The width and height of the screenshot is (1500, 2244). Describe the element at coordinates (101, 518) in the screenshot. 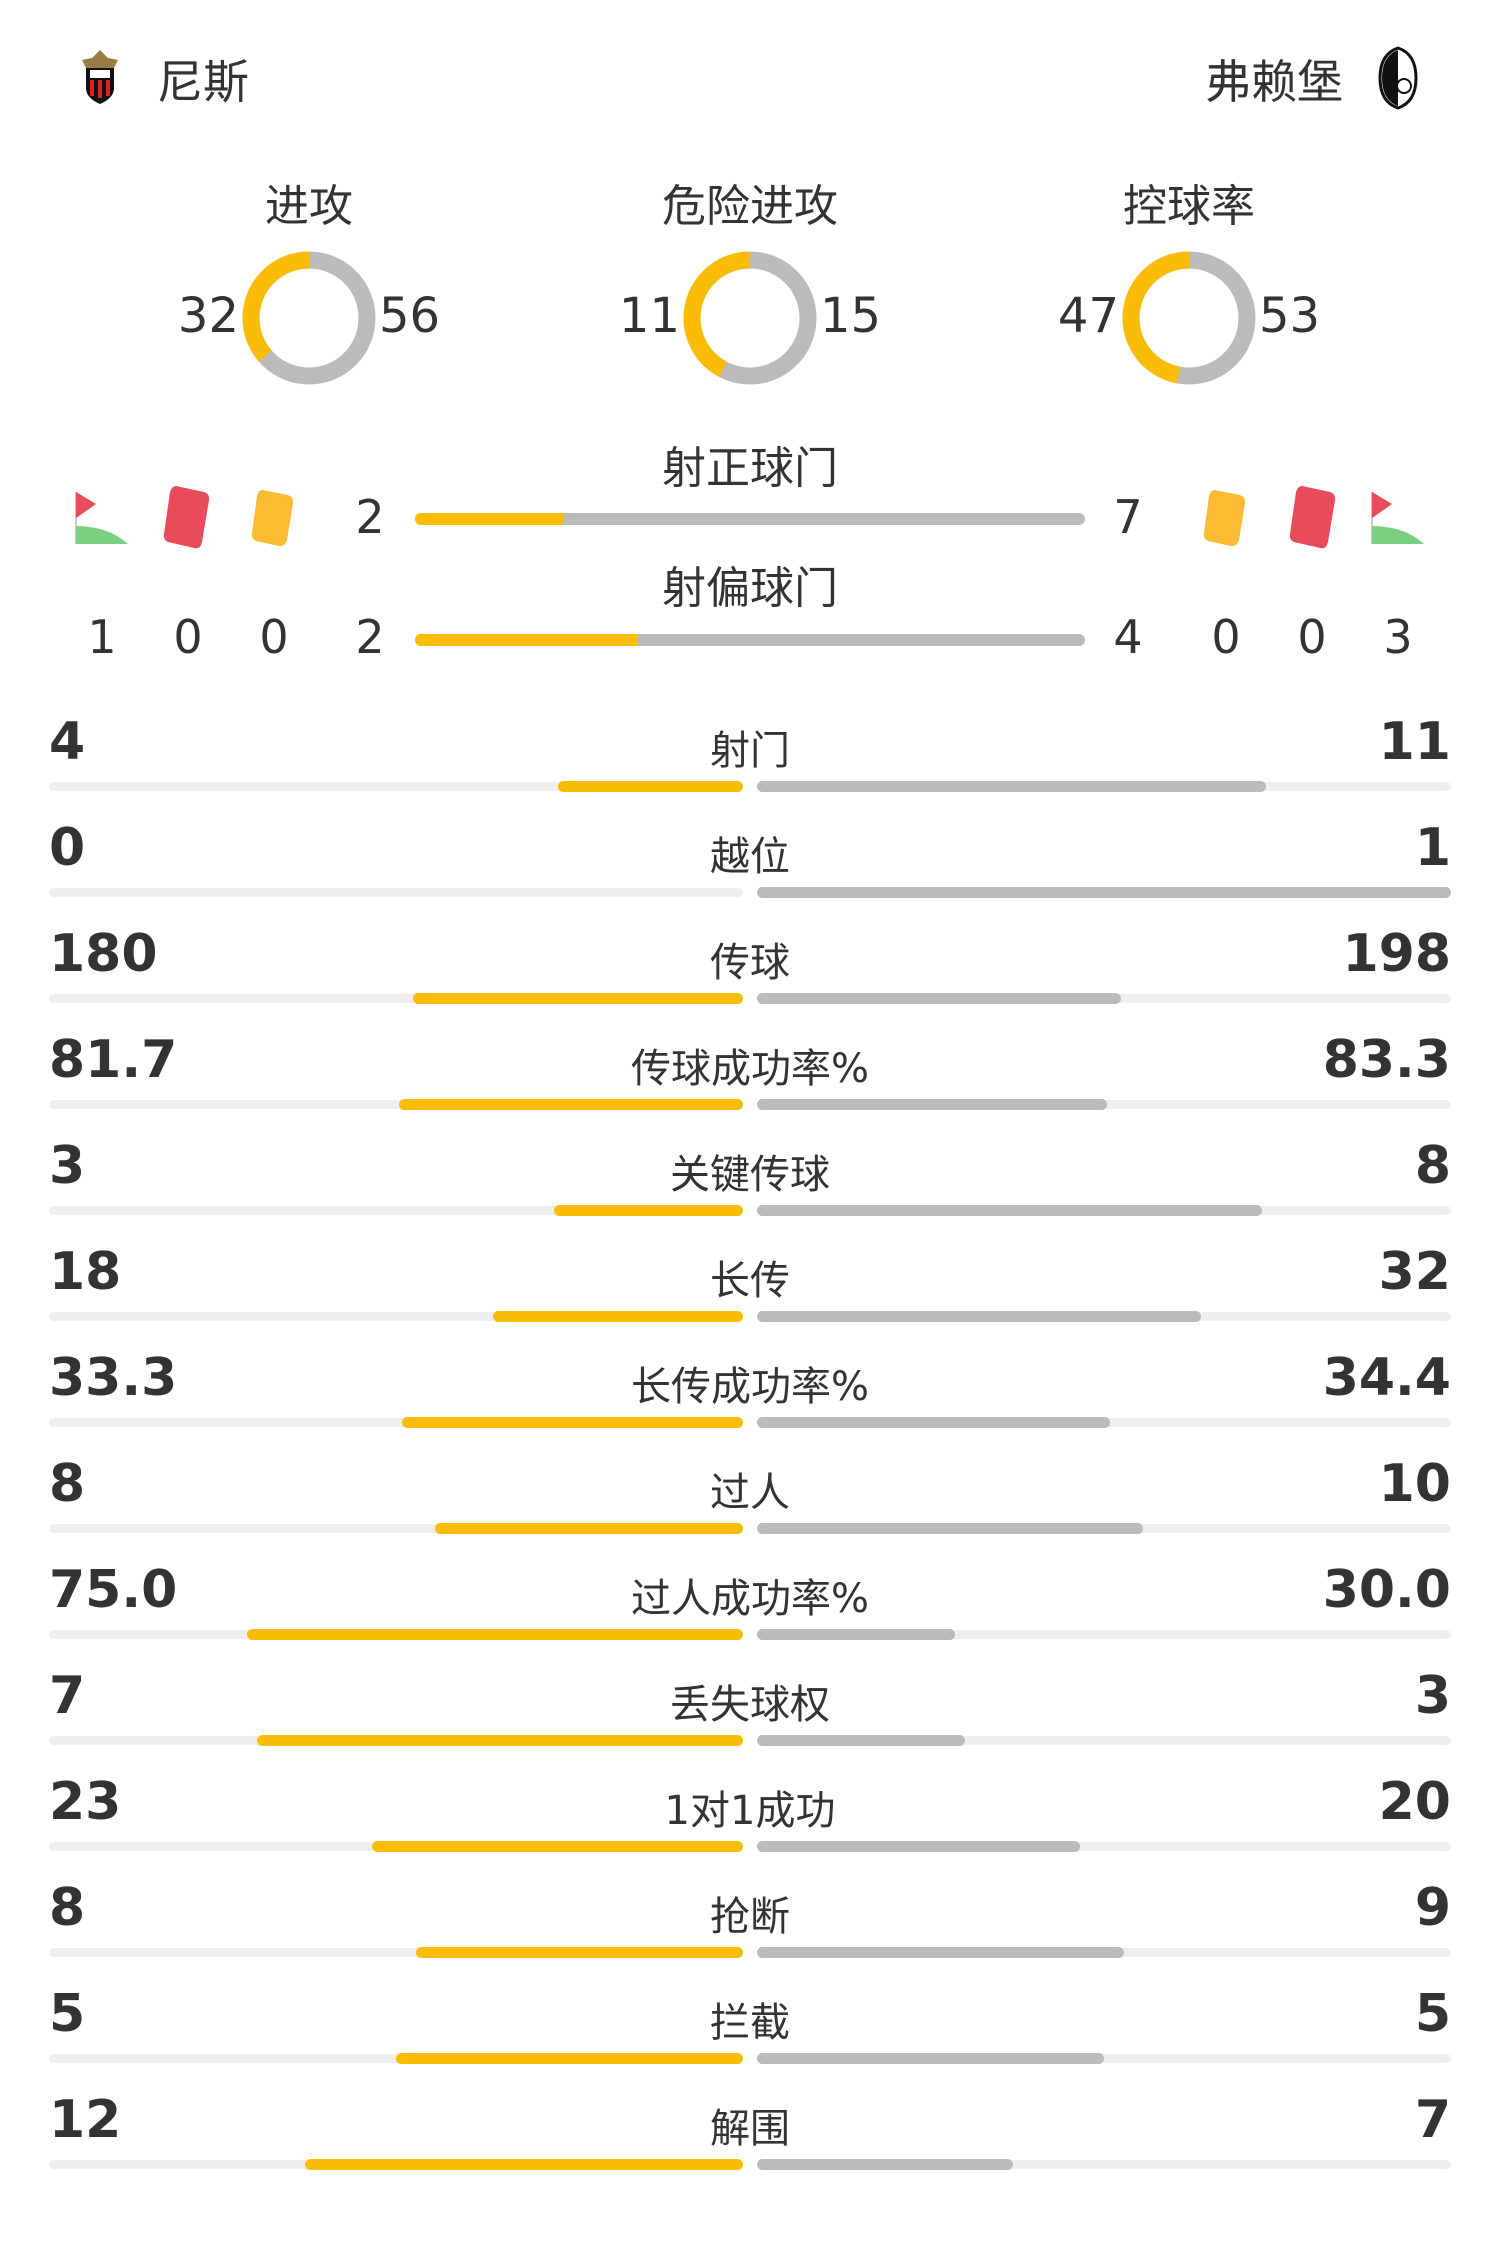

I see `home-corner-flag-icon` at that location.